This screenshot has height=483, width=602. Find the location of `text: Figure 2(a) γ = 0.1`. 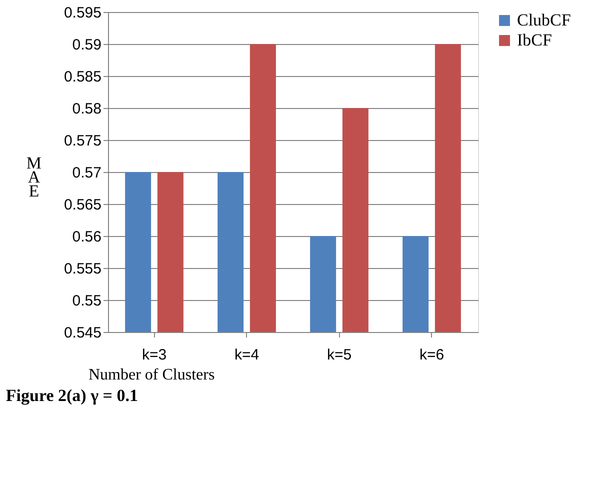

text: Figure 2(a) γ = 0.1 is located at coordinates (72, 395).